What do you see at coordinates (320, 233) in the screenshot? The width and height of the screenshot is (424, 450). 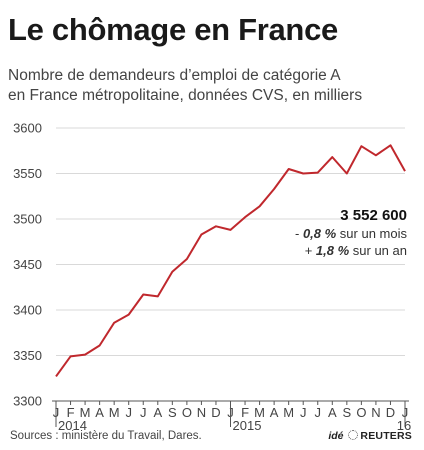 I see `annotation-monthly-percent: 0,8 %` at bounding box center [320, 233].